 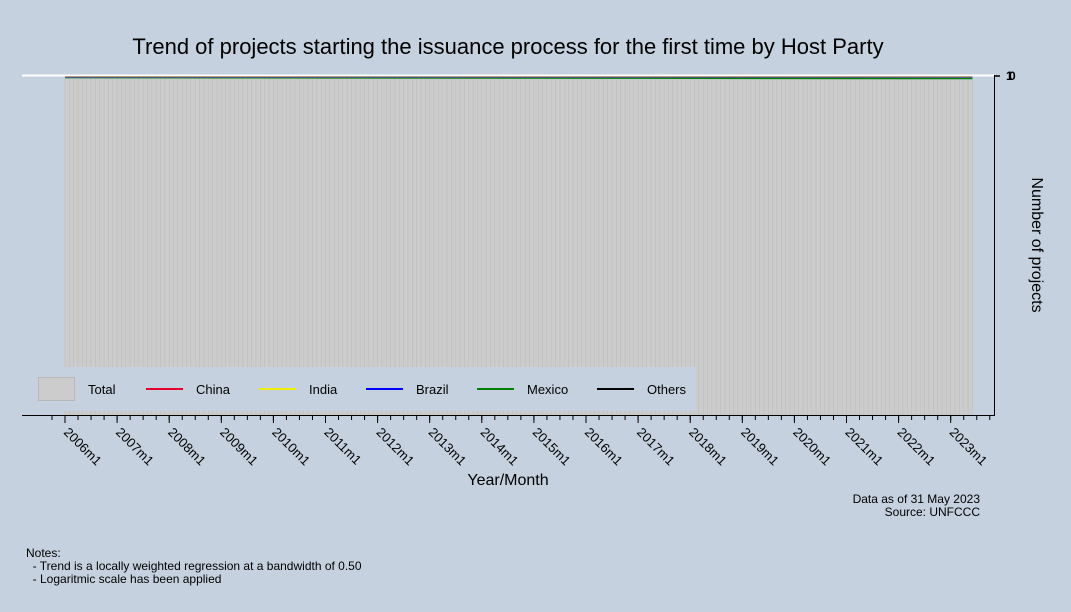 What do you see at coordinates (760, 447) in the screenshot?
I see `x-tick-label: 2019m1` at bounding box center [760, 447].